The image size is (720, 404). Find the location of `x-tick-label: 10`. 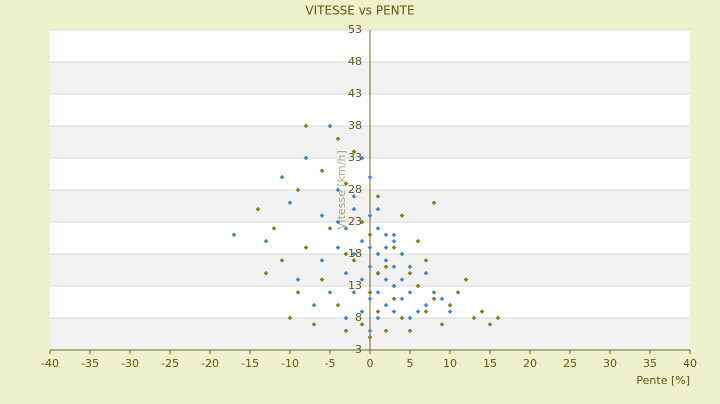

x-tick-label: 10 is located at coordinates (450, 363).